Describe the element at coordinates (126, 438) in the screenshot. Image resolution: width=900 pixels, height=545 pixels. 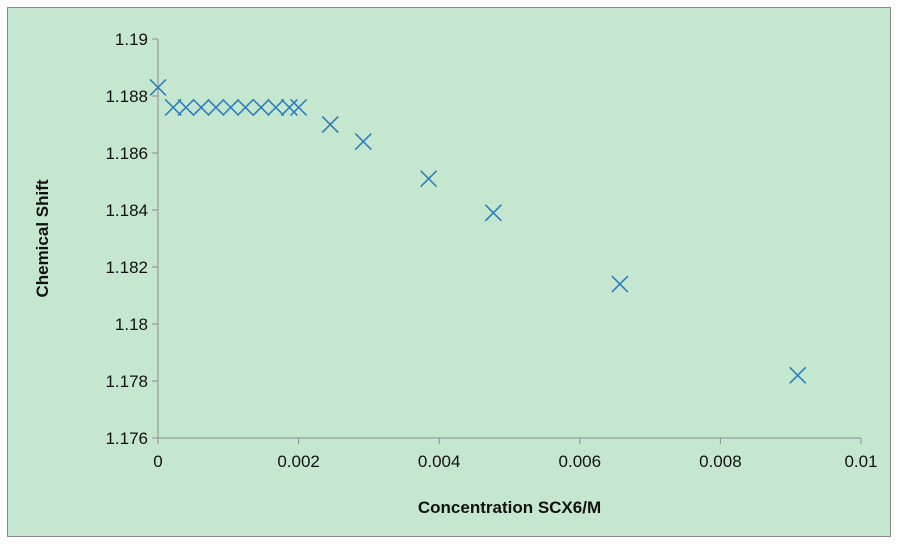
I see `y-tick-label: 1.176` at that location.